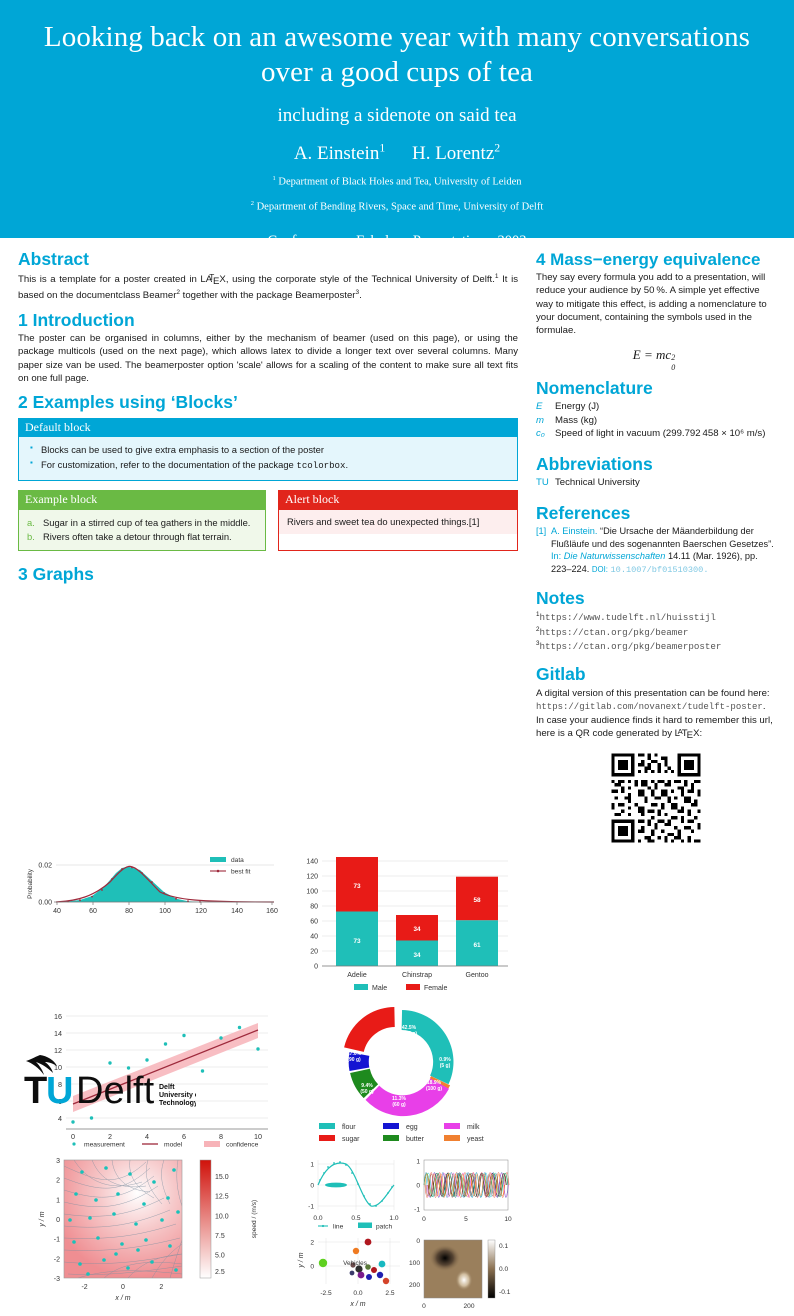 Image resolution: width=794 pixels, height=1316 pixels. Describe the element at coordinates (60, 1118) in the screenshot. I see `svg-text: 4` at that location.